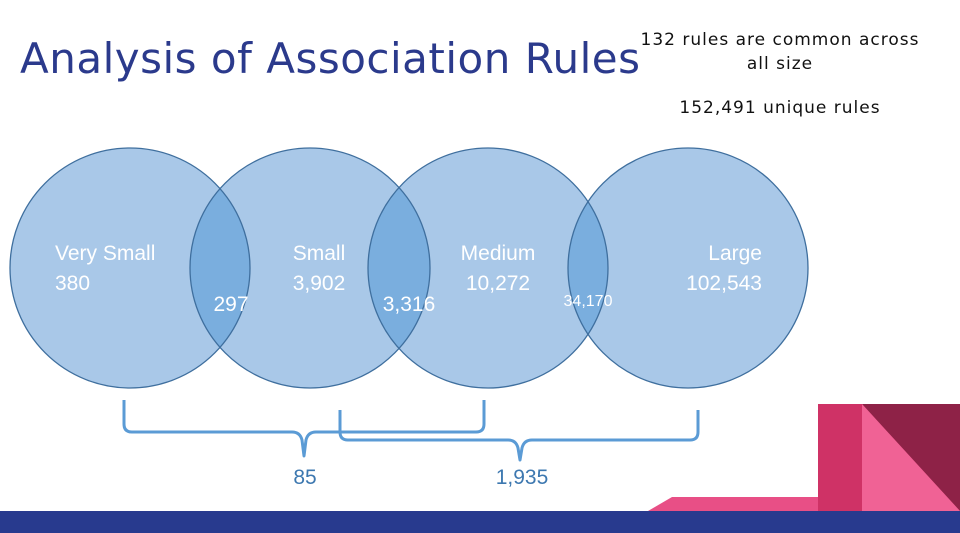 The width and height of the screenshot is (960, 533). What do you see at coordinates (498, 253) in the screenshot?
I see `label-medium: Medium` at bounding box center [498, 253].